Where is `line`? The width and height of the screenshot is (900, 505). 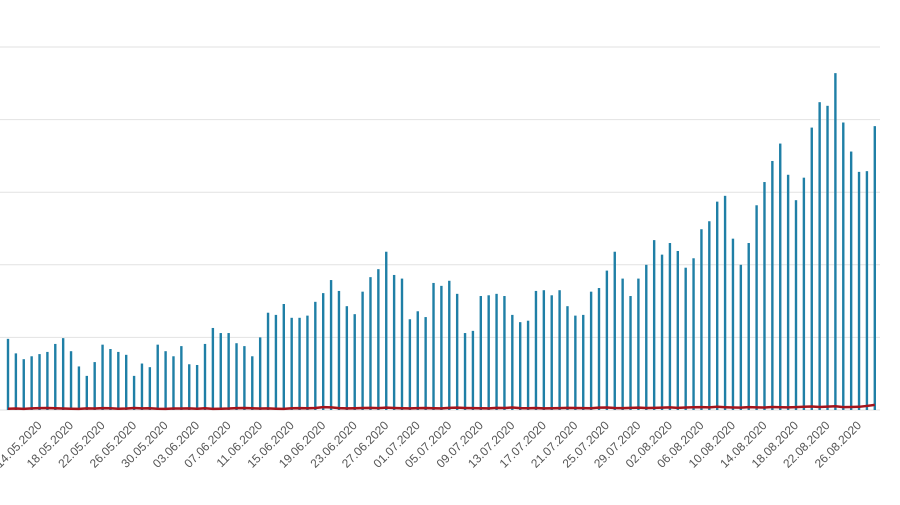
line is located at coordinates (441, 407).